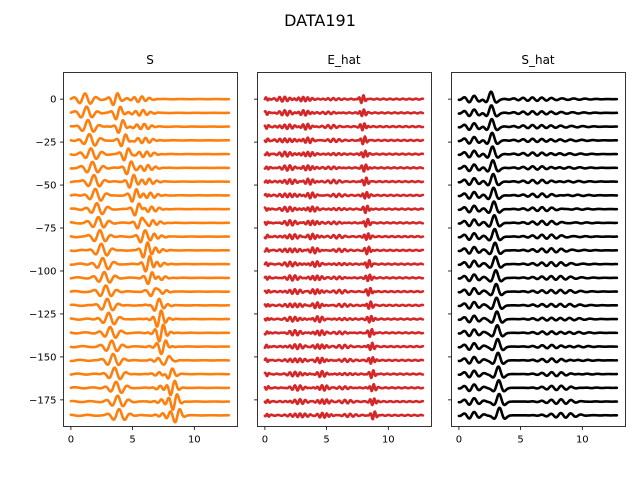 Image resolution: width=640 pixels, height=480 pixels. What do you see at coordinates (256, 249) in the screenshot?
I see `y-ticks-e-hat` at bounding box center [256, 249].